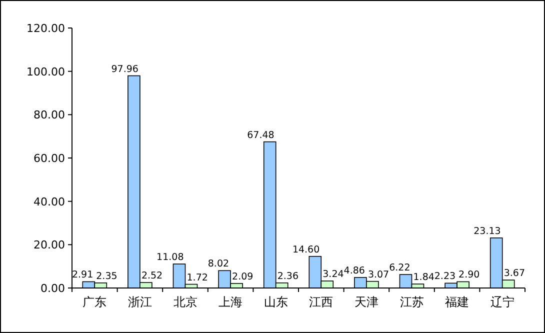  I want to click on y-tick-label: 60.00, so click(49, 158).